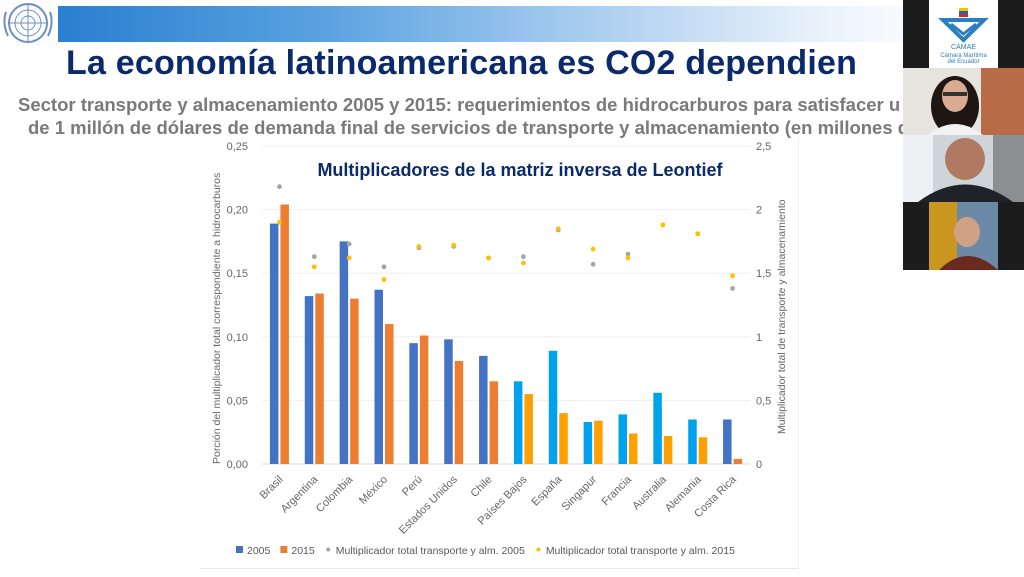  Describe the element at coordinates (448, 401) in the screenshot. I see `bar-2005-estados-unidos` at that location.